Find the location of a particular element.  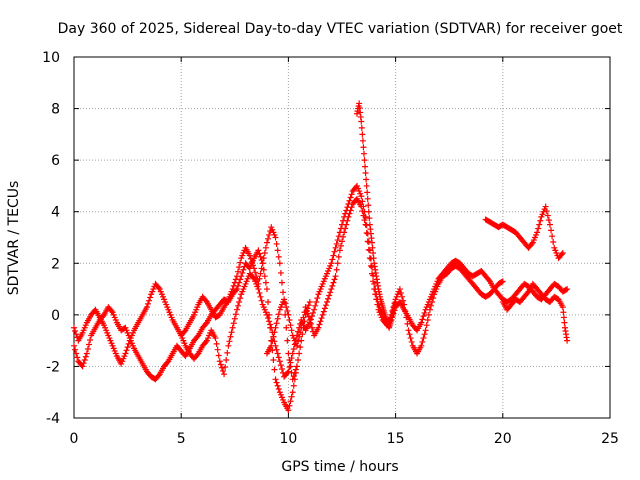

x-tick-label: 5 is located at coordinates (181, 439).